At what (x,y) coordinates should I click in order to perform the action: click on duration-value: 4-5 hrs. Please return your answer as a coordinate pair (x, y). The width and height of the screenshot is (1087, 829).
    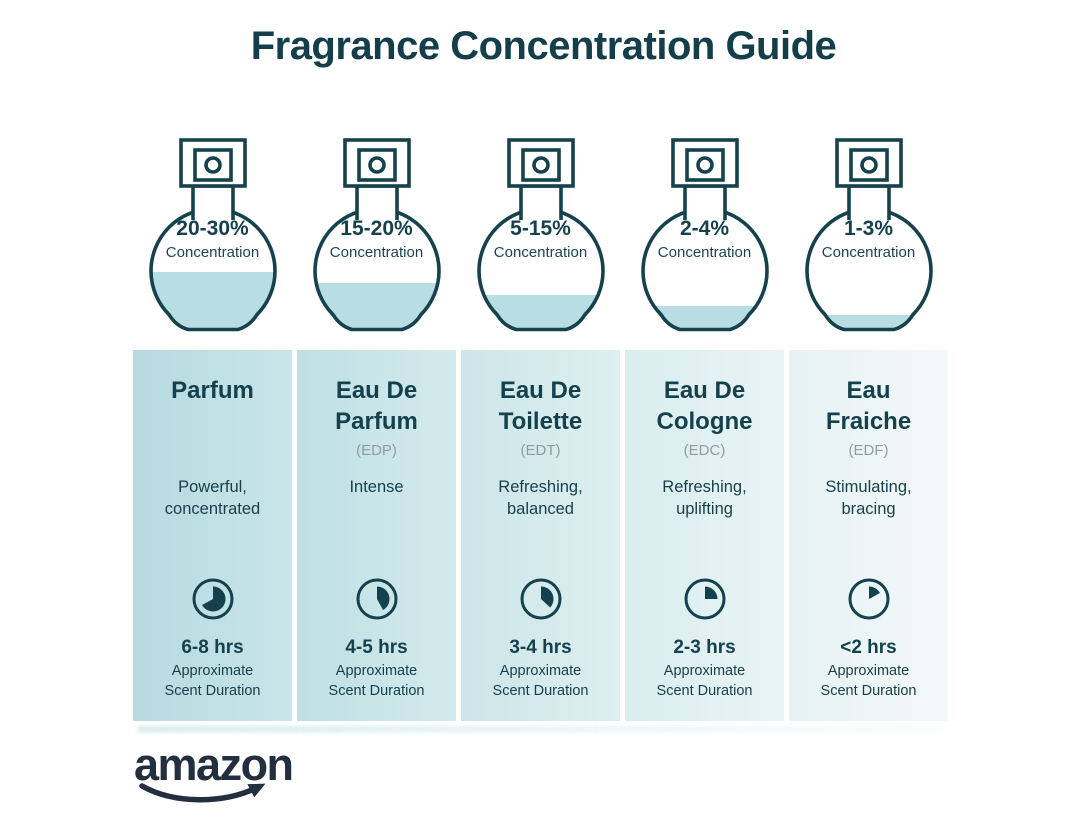
    Looking at the image, I should click on (376, 647).